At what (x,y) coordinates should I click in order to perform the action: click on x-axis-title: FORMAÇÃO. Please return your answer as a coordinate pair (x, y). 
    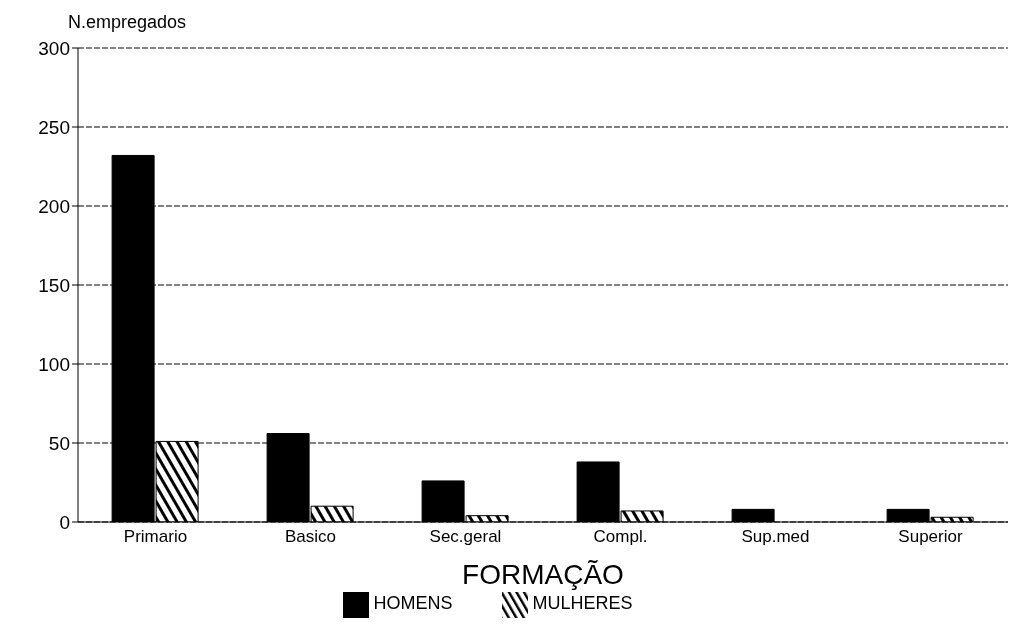
    Looking at the image, I should click on (543, 574).